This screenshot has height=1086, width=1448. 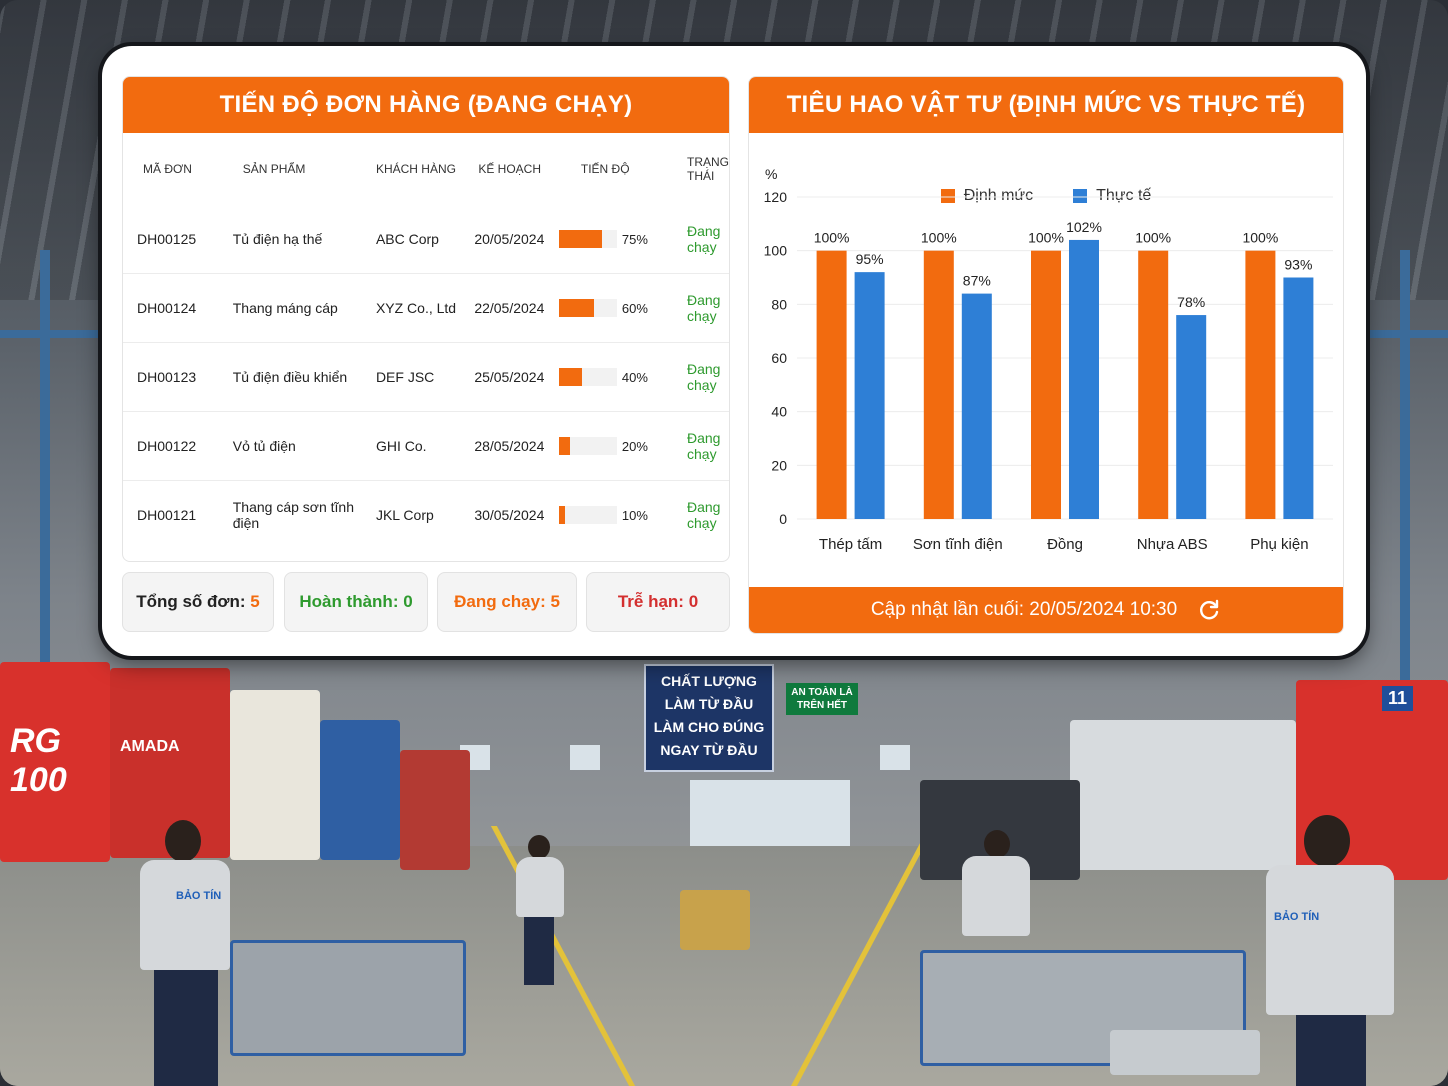 What do you see at coordinates (850, 544) in the screenshot?
I see `x-tick-label: Thép tấm` at bounding box center [850, 544].